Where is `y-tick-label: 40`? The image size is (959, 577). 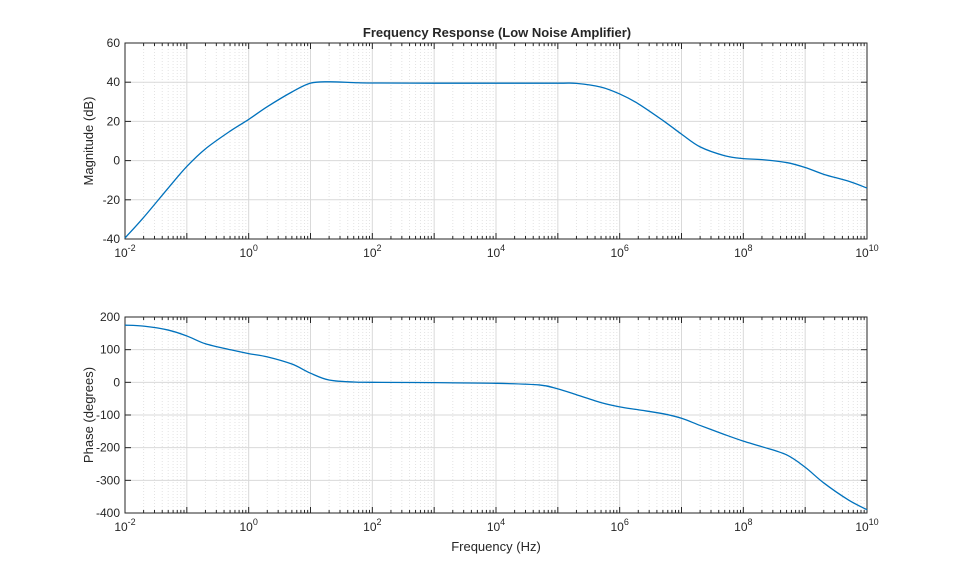
y-tick-label: 40 is located at coordinates (114, 82).